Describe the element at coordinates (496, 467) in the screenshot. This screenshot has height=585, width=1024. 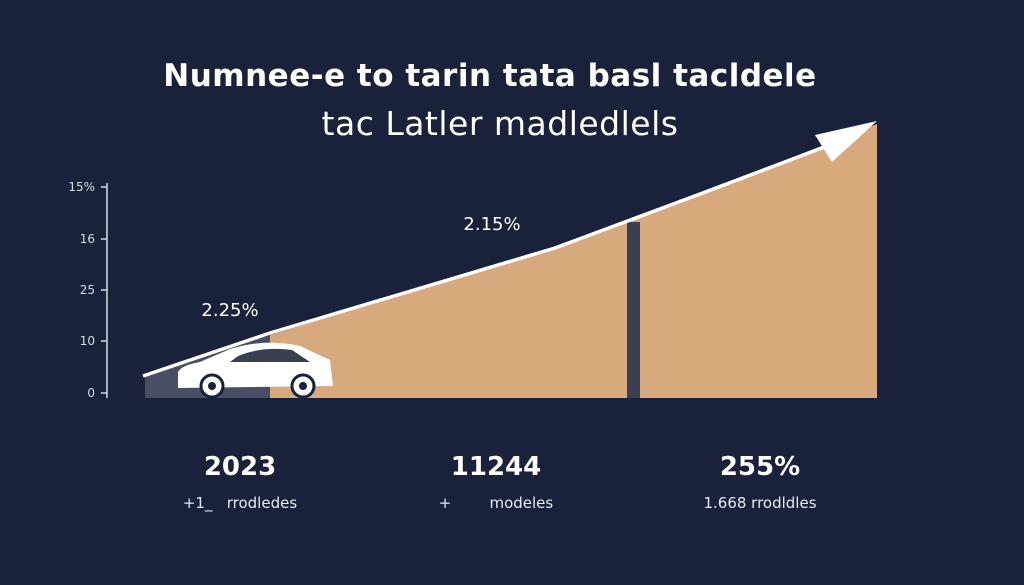
I see `stat-value: 11244` at that location.